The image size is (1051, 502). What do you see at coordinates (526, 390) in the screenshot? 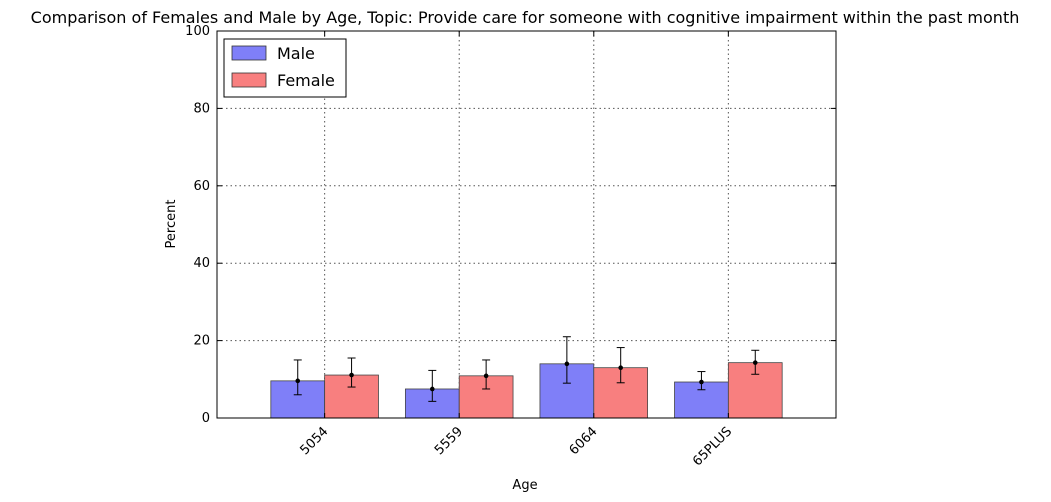
I see `bars` at bounding box center [526, 390].